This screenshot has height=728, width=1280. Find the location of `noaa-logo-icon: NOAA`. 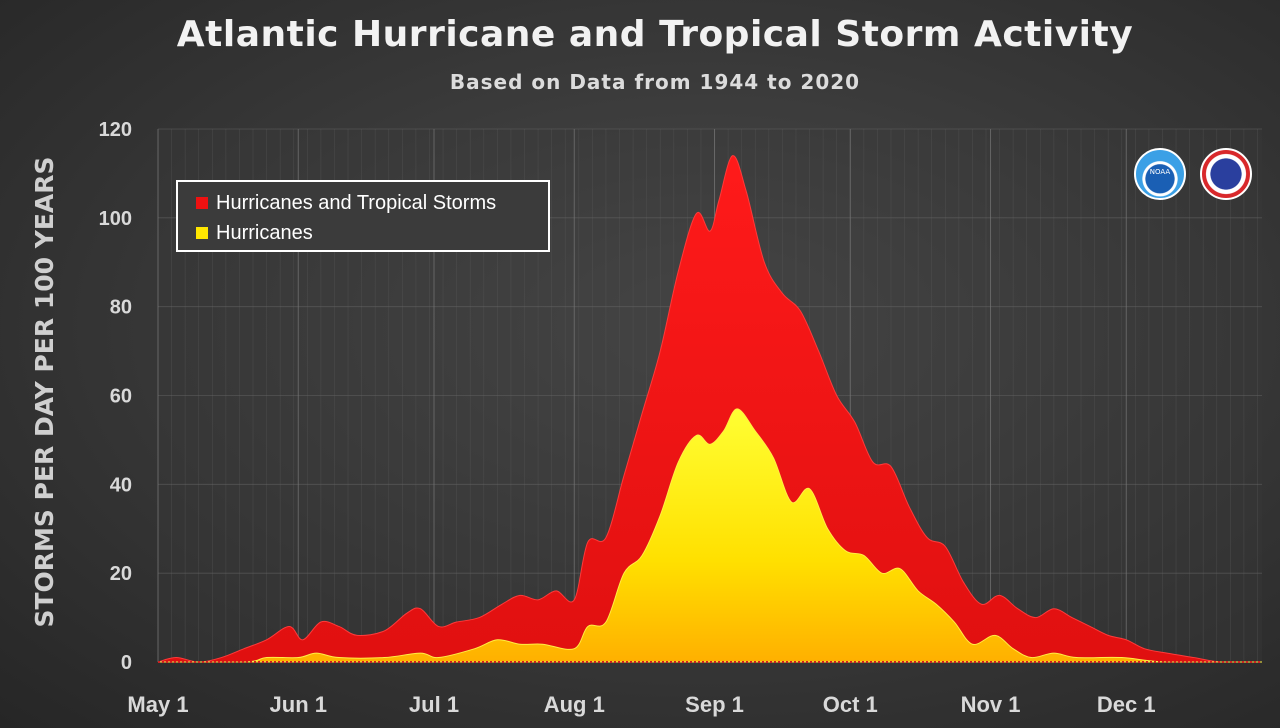

noaa-logo-icon: NOAA is located at coordinates (1160, 174).